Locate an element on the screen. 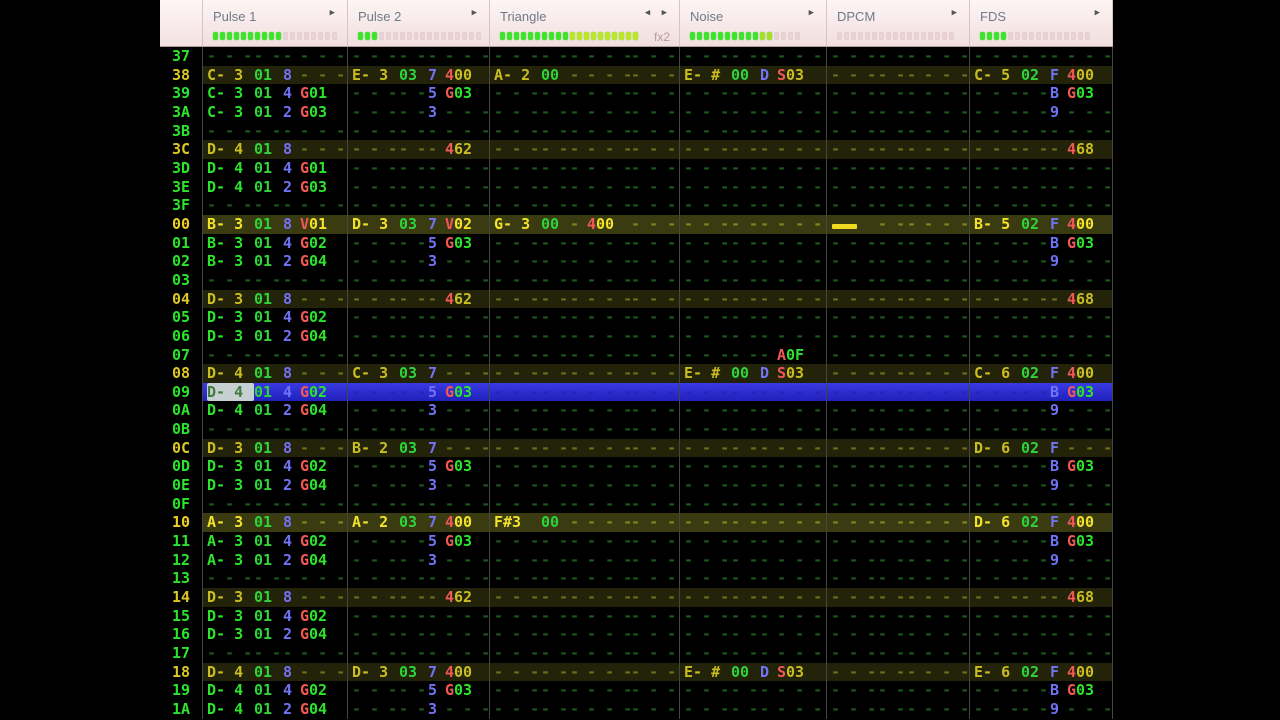  channel-header-pulse-1: Pulse 1 ▶ is located at coordinates (275, 23).